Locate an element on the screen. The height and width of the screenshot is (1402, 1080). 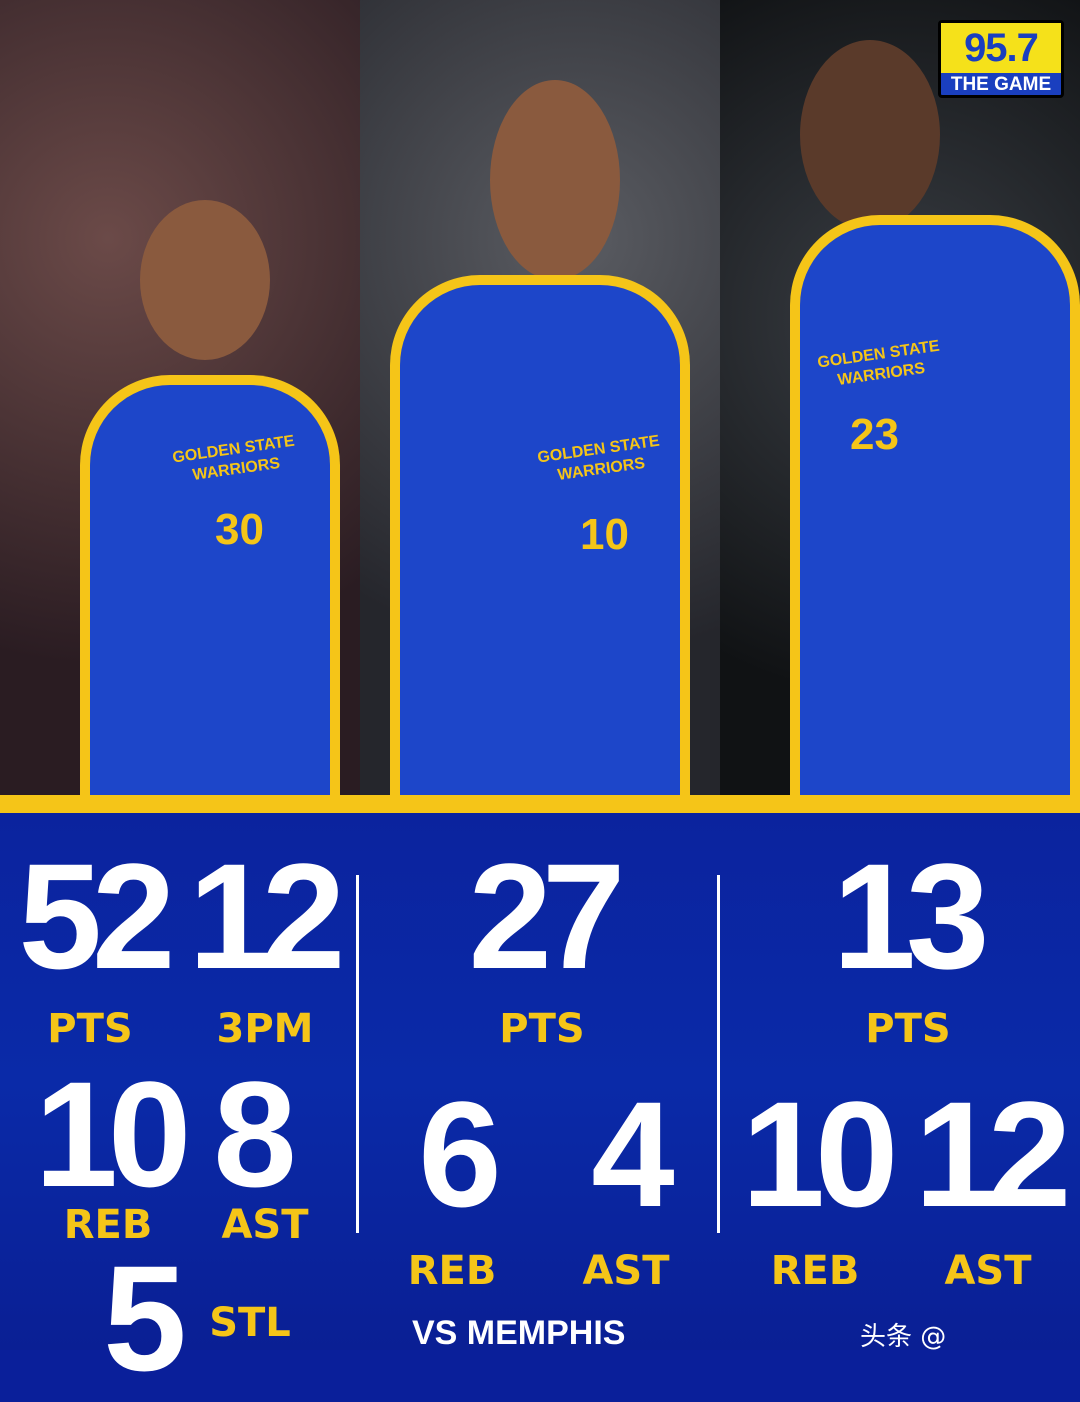
stat-value: 4 is located at coordinates (632, 1154).